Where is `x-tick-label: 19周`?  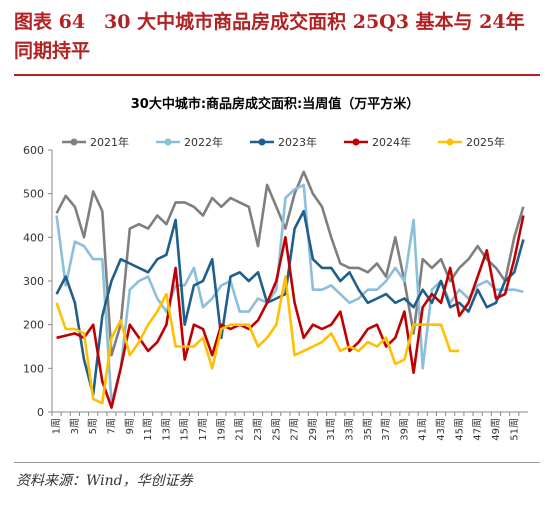 x-tick-label: 19周 is located at coordinates (221, 429).